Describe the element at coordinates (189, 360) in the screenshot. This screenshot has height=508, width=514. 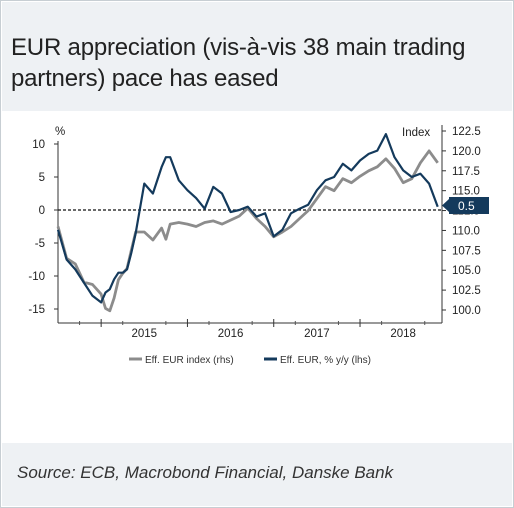
I see `legend-label-index: Eff. EUR index (rhs)` at that location.